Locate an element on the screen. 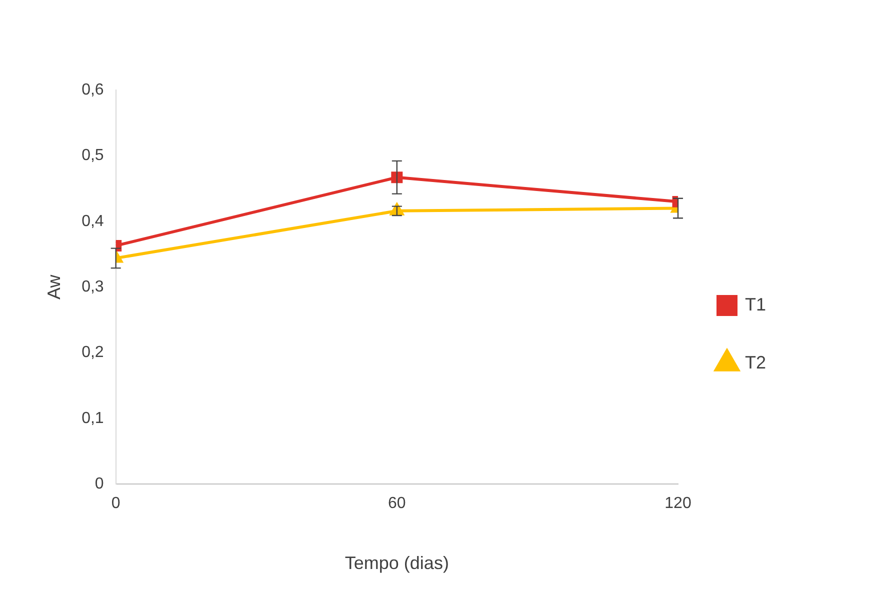  y-tick-label: 0,2 is located at coordinates (93, 353).